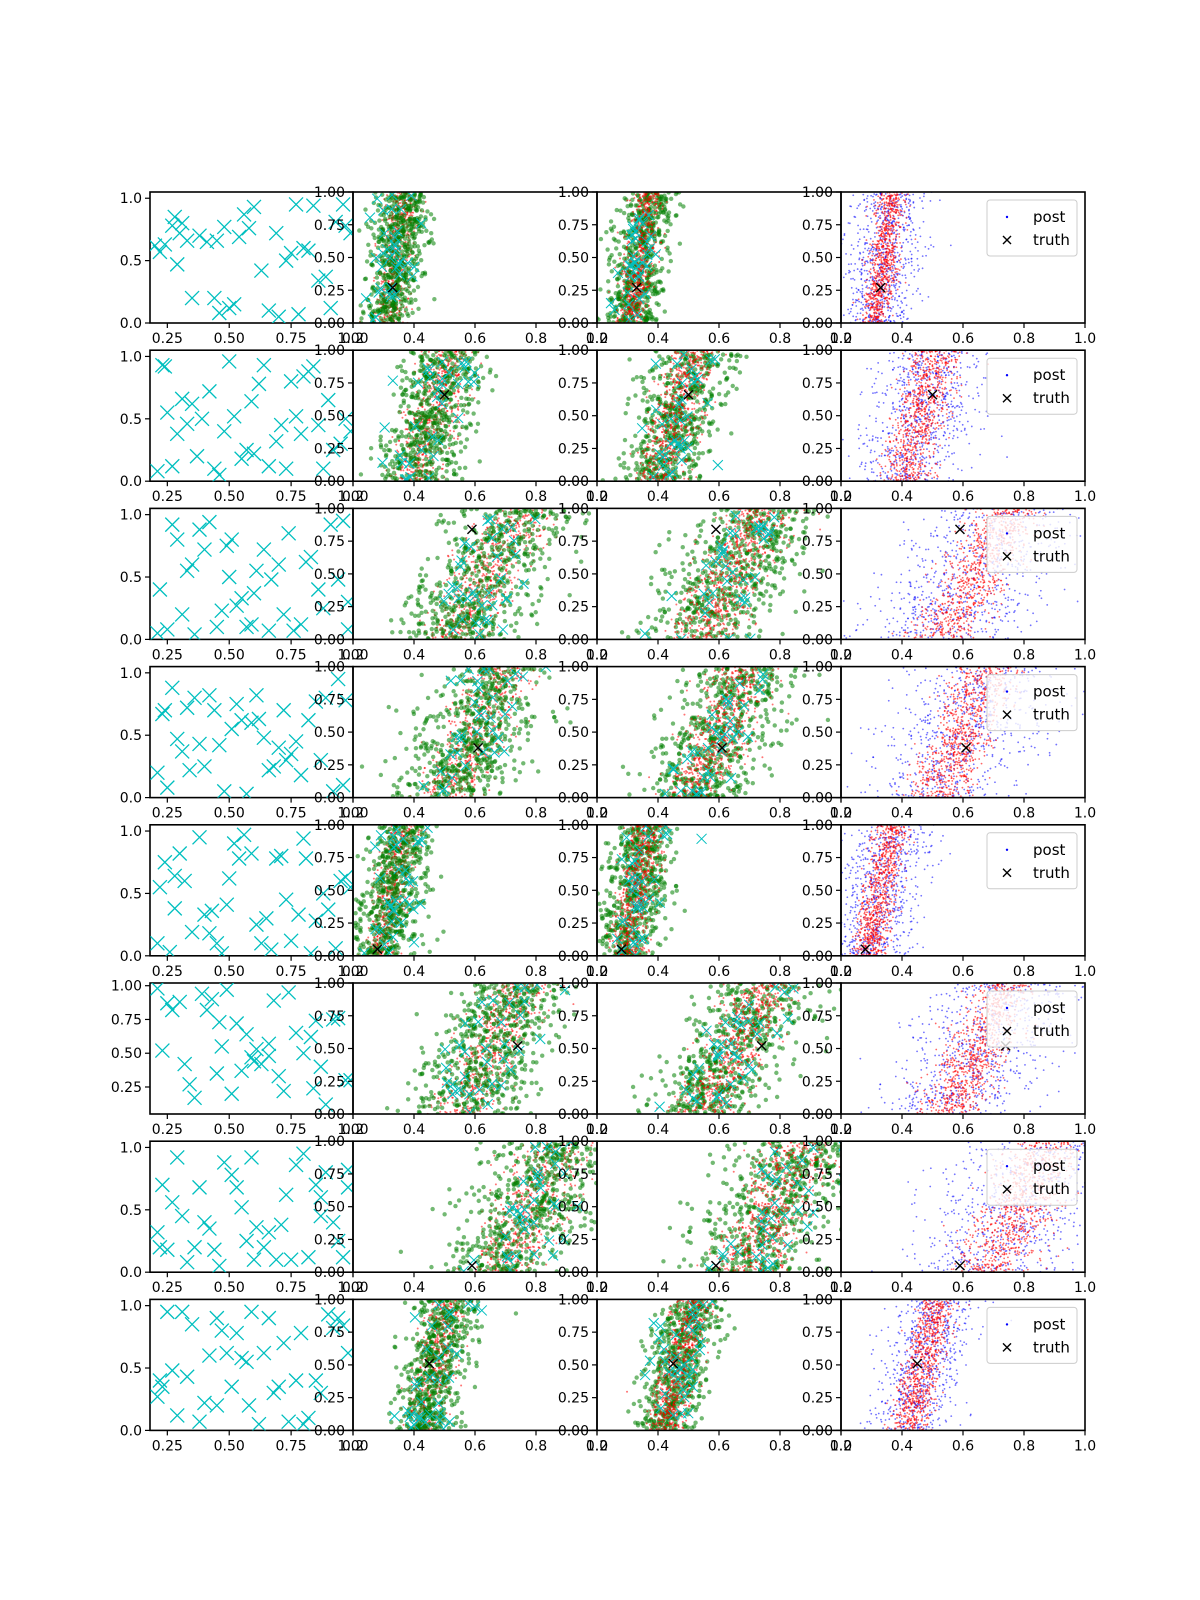 The width and height of the screenshot is (1200, 1600). What do you see at coordinates (167, 339) in the screenshot?
I see `r0-c0-xtick-label: 0.25` at bounding box center [167, 339].